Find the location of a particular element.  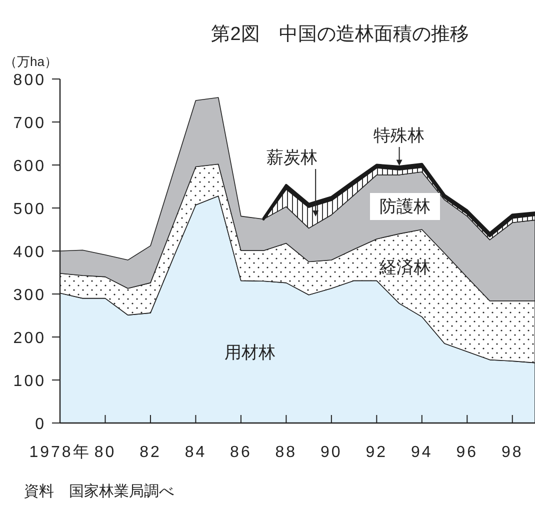

x-tick-label: 88 is located at coordinates (286, 452).